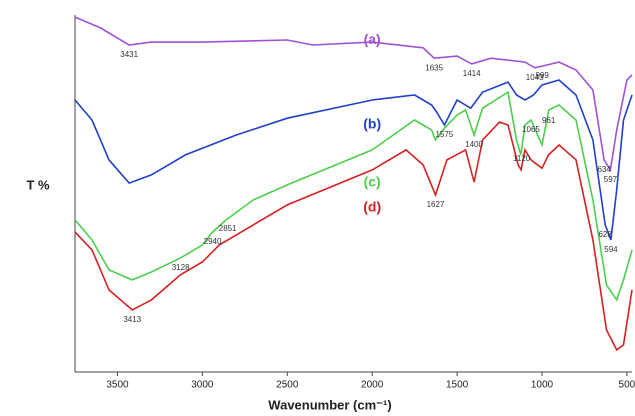 The width and height of the screenshot is (635, 416). What do you see at coordinates (287, 385) in the screenshot?
I see `x-tick-label: 2500` at bounding box center [287, 385].